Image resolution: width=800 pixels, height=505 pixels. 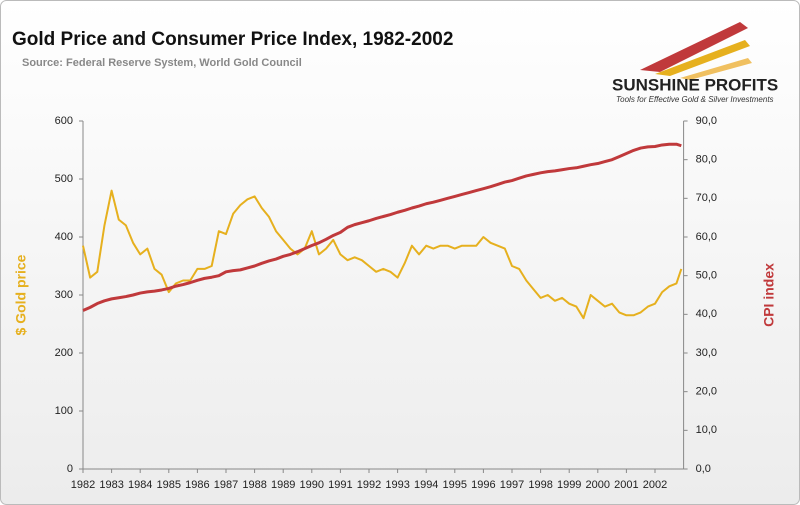 I want to click on x-tick-label: 1987, so click(x=226, y=485).